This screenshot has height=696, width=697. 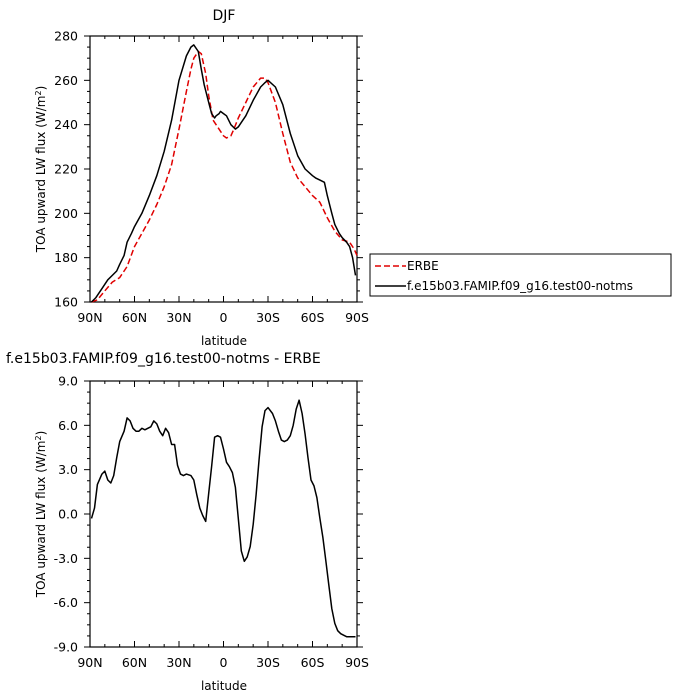 I want to click on legend: ERBE f.e15b03.FAMIP.f09_g16.test00-notms, so click(x=520, y=275).